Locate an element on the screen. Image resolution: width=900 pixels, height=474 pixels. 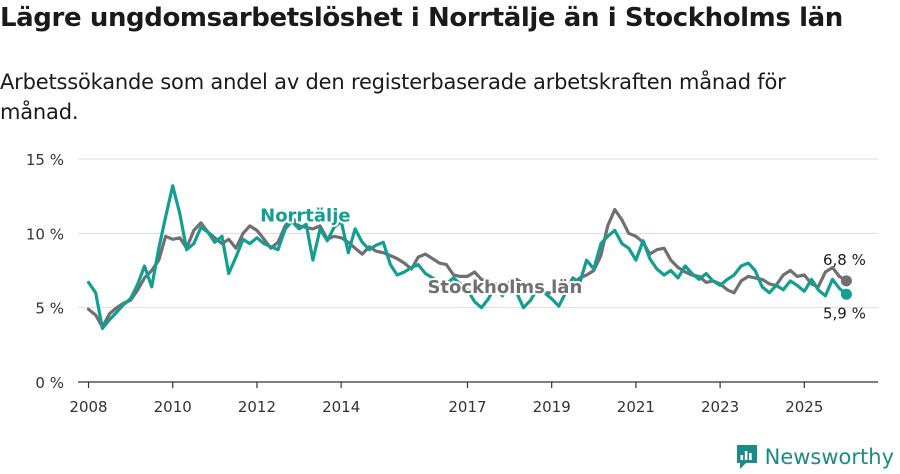
x-tick-label: 2012 is located at coordinates (257, 407).